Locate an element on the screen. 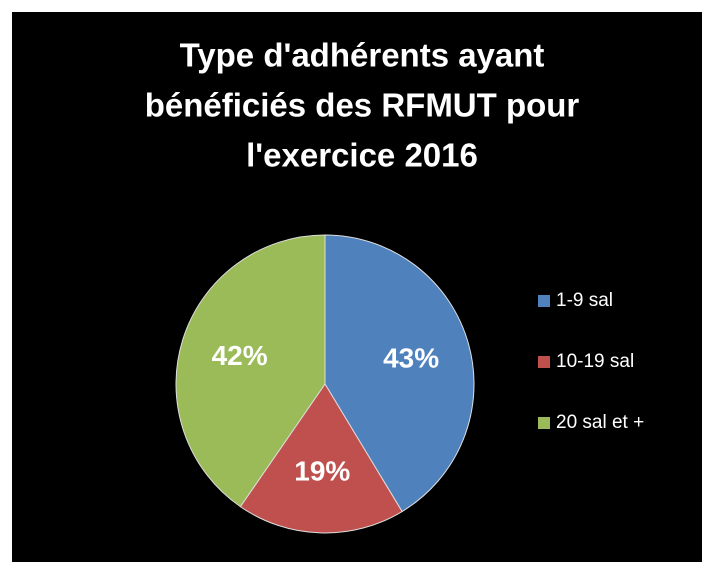  chart-title: Type d'adhérents ayant is located at coordinates (362, 55).